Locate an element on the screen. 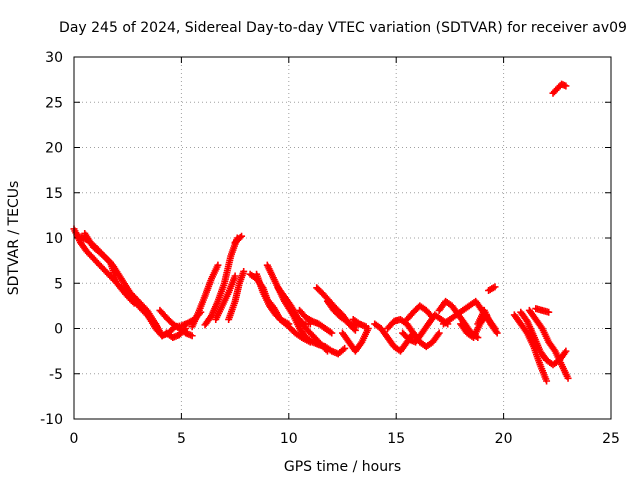  x-tick-label: 20 is located at coordinates (504, 439).